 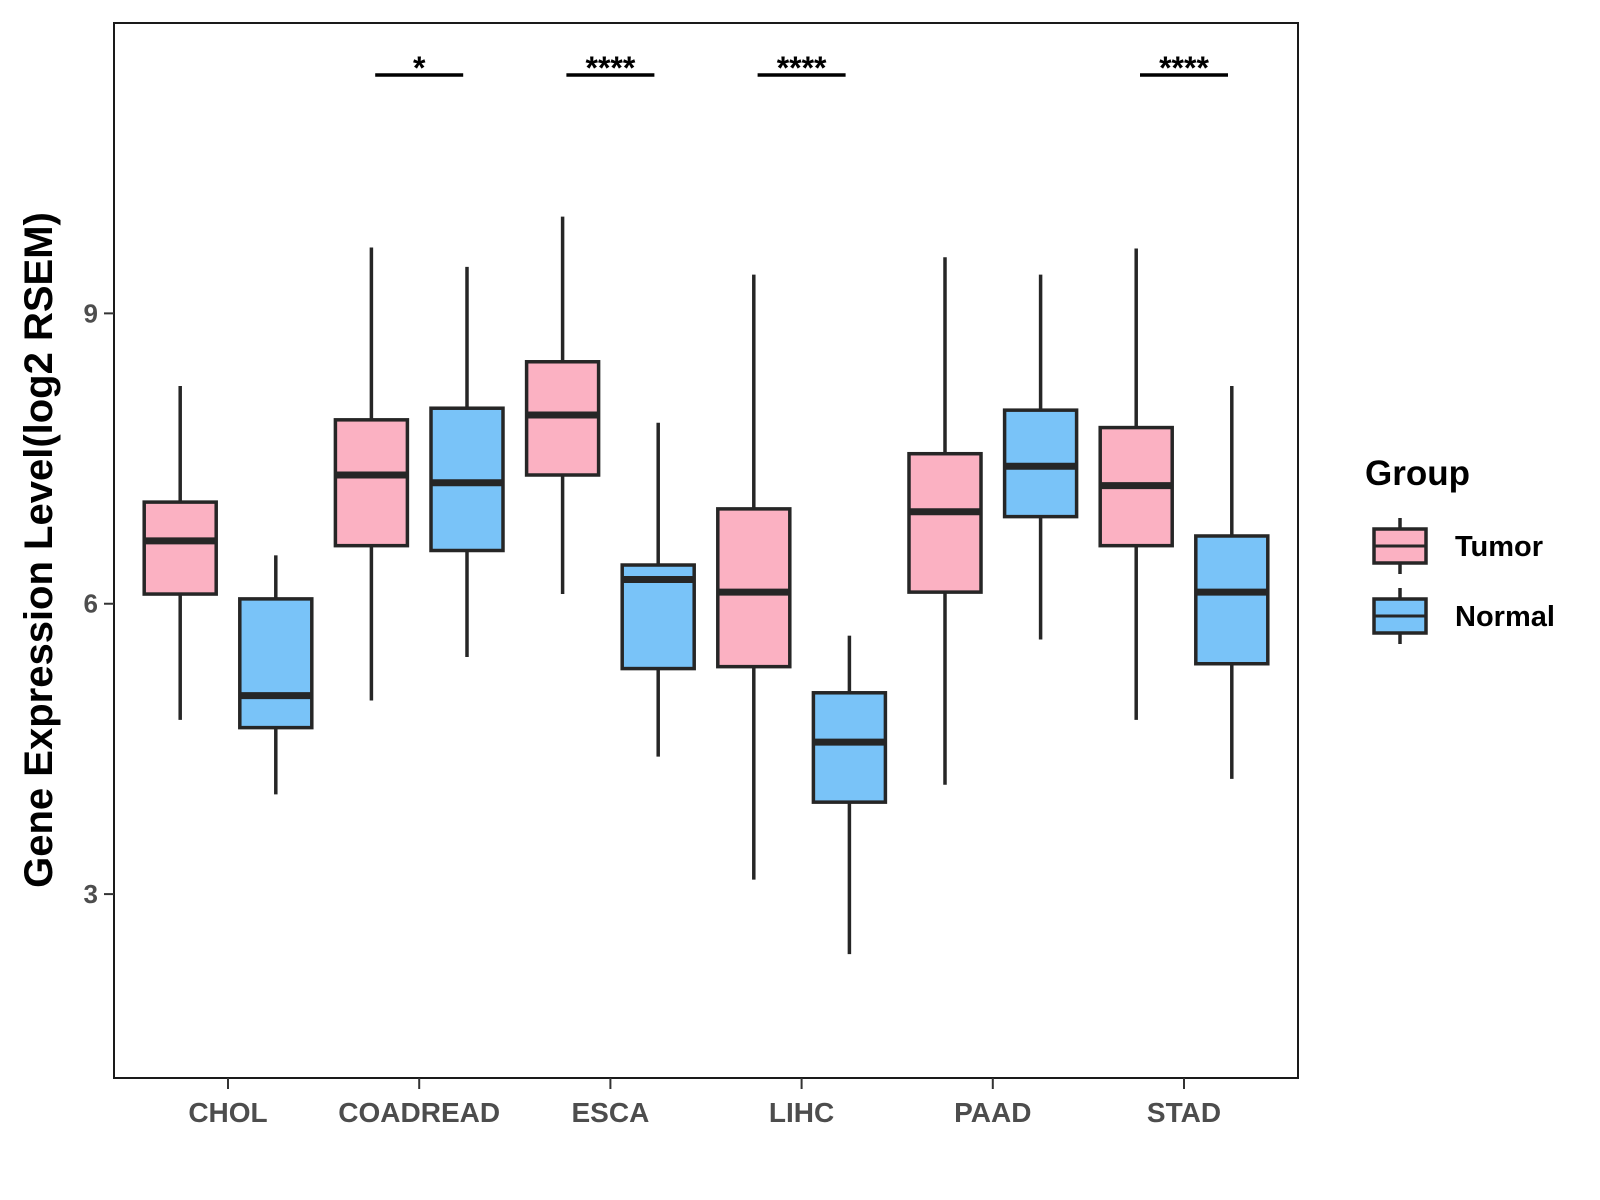 I want to click on significance-annotations: * **** **** ****, so click(x=801, y=68).